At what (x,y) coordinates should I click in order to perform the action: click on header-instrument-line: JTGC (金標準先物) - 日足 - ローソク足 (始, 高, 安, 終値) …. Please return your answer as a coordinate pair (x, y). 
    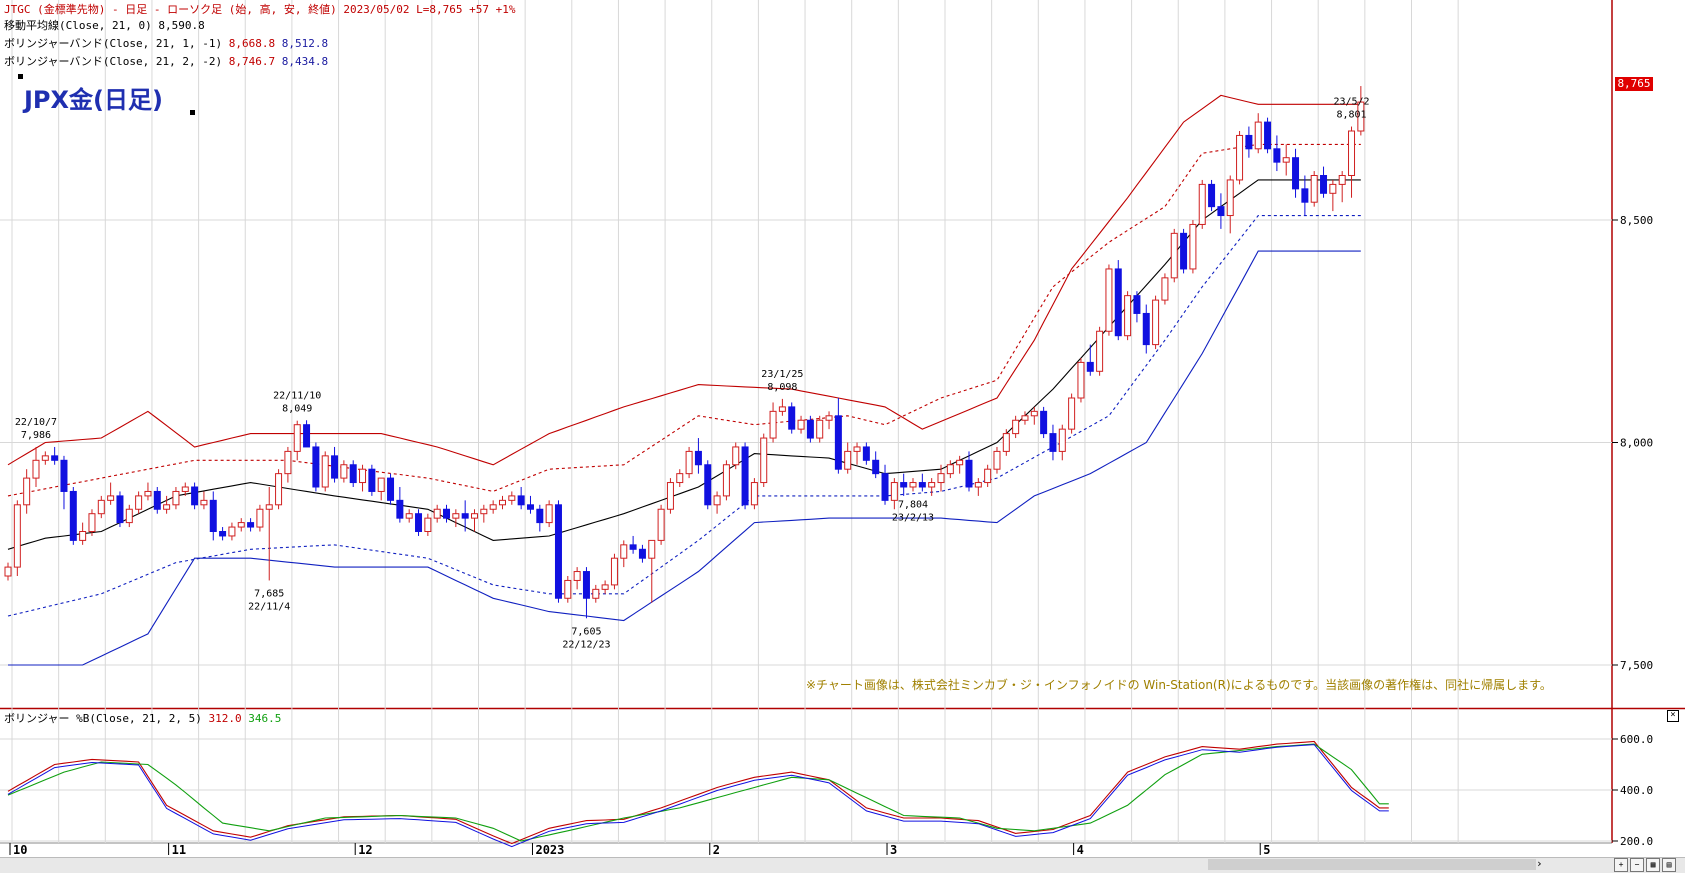
    Looking at the image, I should click on (260, 9).